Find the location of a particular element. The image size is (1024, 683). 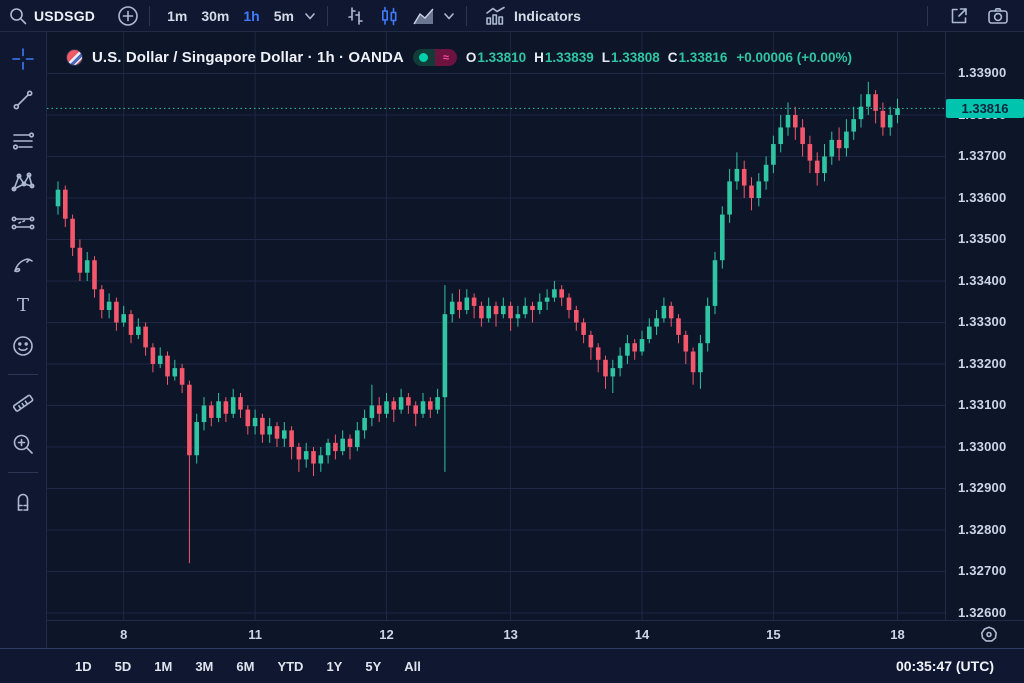

utc-clock: 00:35:47 (UTC) is located at coordinates (944, 666).